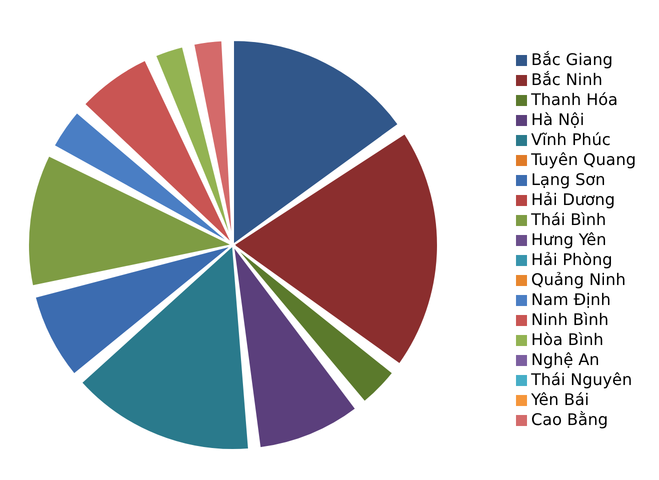 This screenshot has height=480, width=659. Describe the element at coordinates (566, 79) in the screenshot. I see `legend-label: Bắc Ninh` at that location.